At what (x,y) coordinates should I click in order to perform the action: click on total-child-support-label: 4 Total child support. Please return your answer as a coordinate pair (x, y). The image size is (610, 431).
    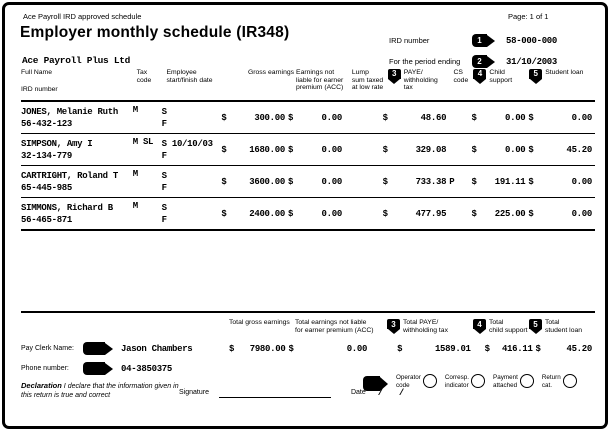
    Looking at the image, I should click on (501, 326).